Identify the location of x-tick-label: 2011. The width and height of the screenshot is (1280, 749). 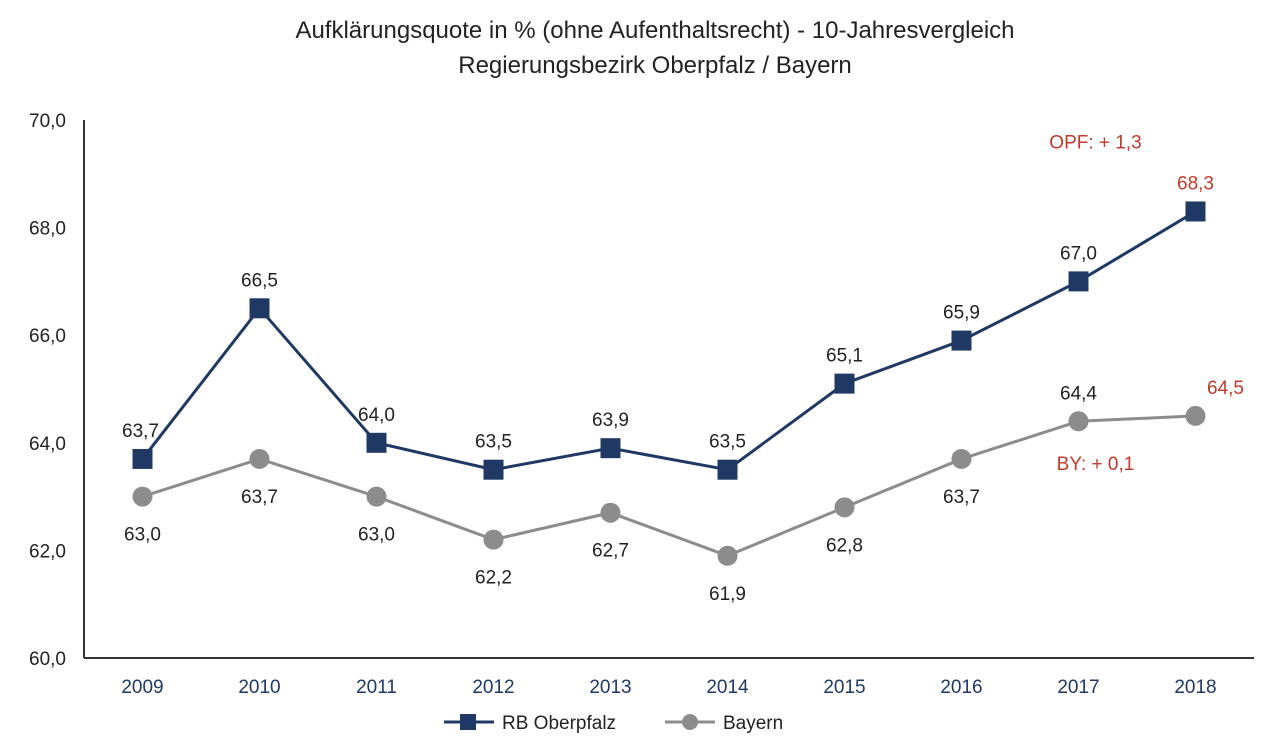
(376, 687).